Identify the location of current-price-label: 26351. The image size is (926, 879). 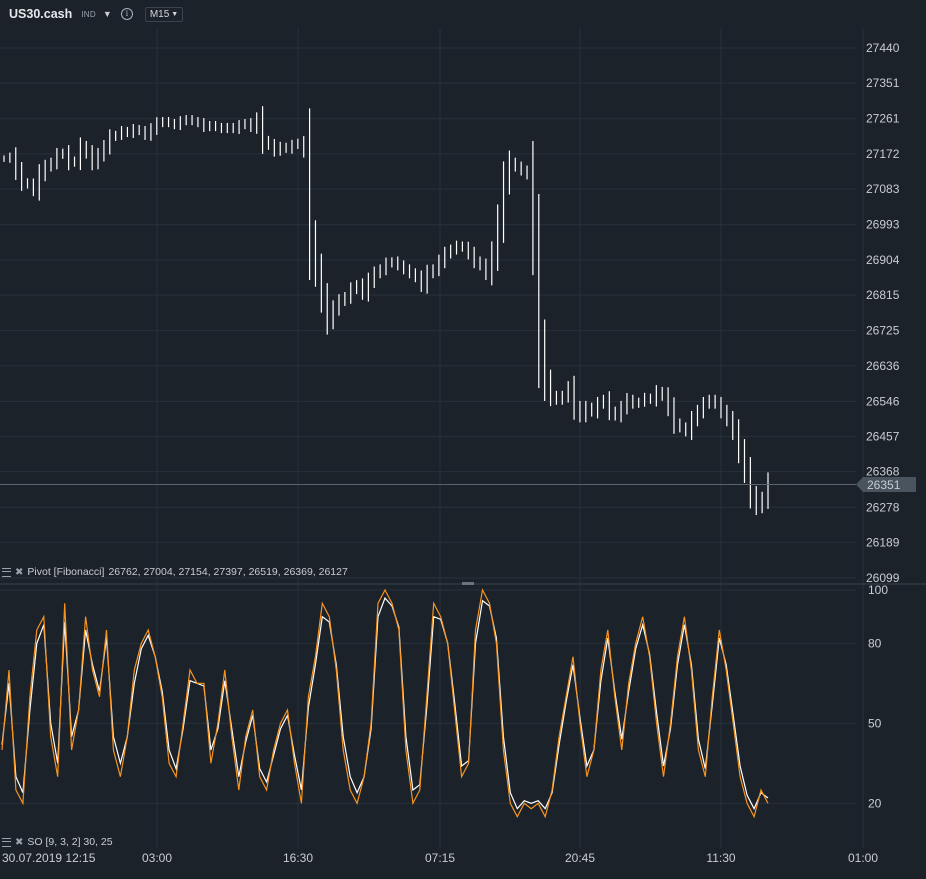
(884, 485).